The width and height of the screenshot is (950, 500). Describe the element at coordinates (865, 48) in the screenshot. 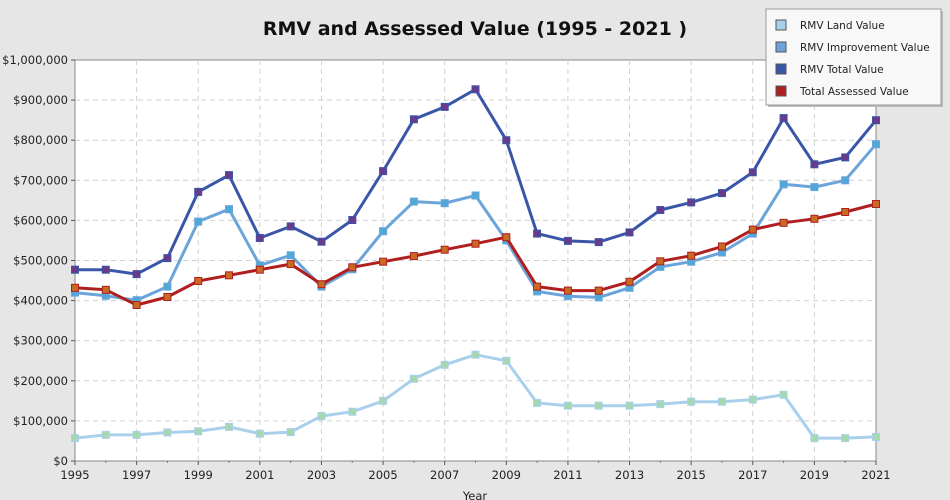

I see `legend-label: RMV Improvement Value` at that location.